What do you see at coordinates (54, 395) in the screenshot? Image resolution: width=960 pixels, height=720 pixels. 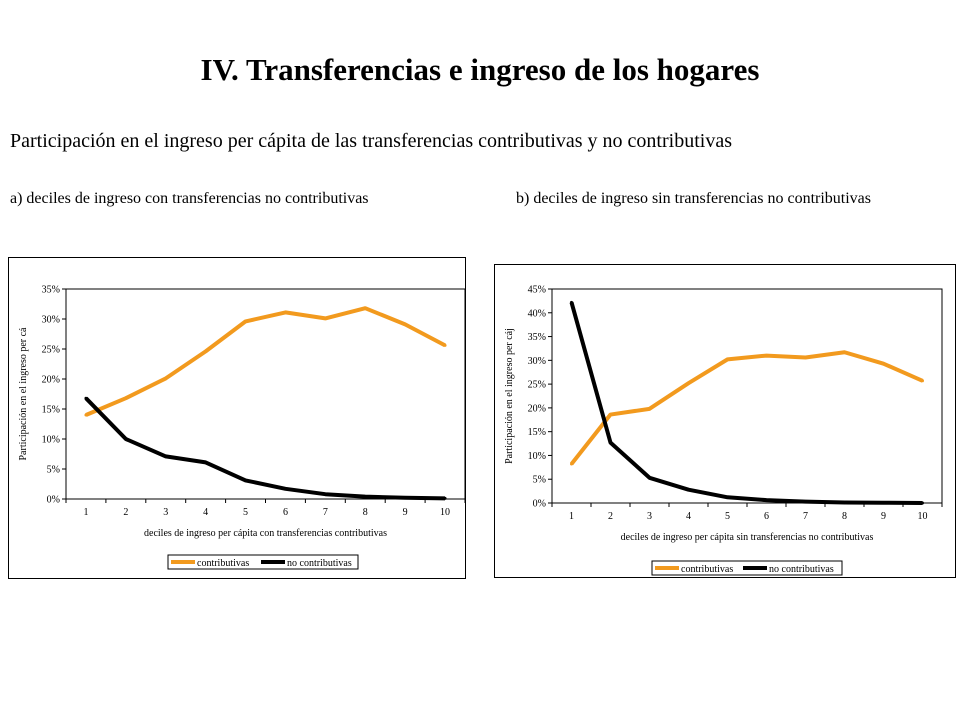 I see `y-axis: 0% 5% 10% 15% 20% 25% 30% 35%` at bounding box center [54, 395].